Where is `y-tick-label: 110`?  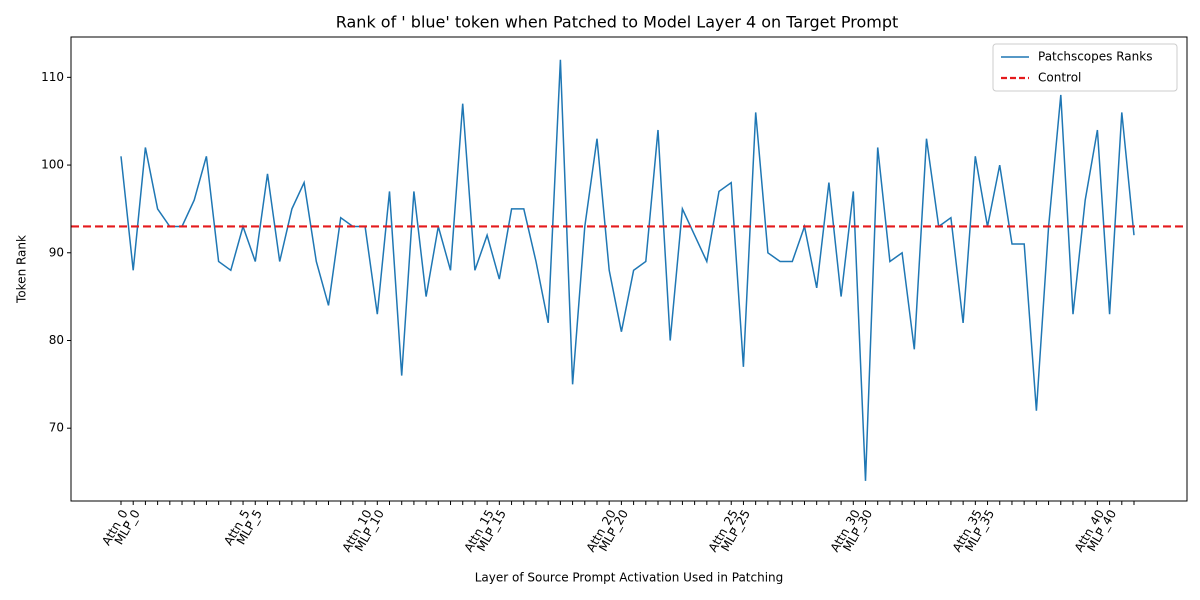 y-tick-label: 110 is located at coordinates (52, 77).